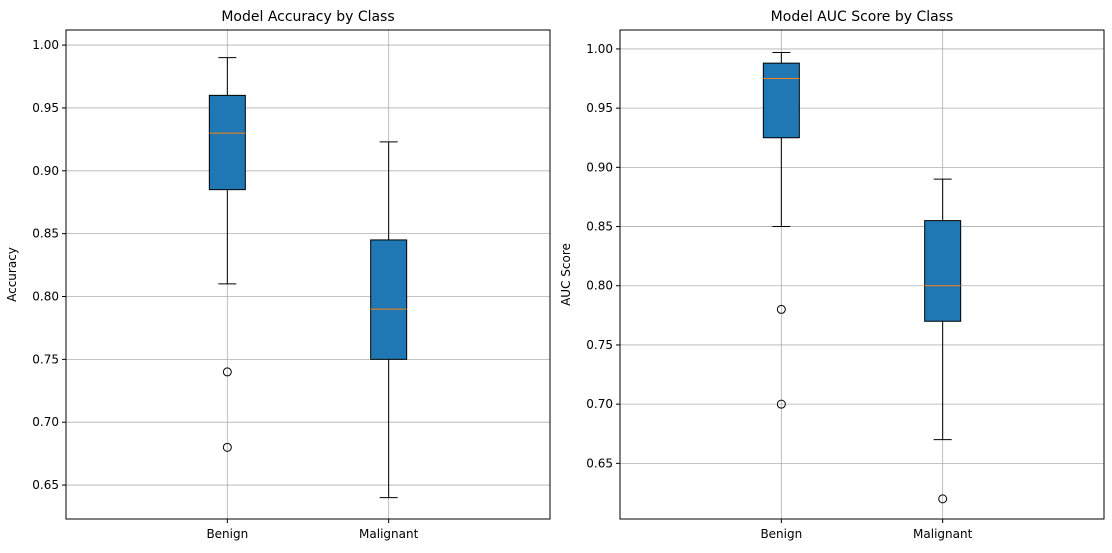 This screenshot has width=1112, height=553. I want to click on y-axis-label: Accuracy, so click(12, 274).